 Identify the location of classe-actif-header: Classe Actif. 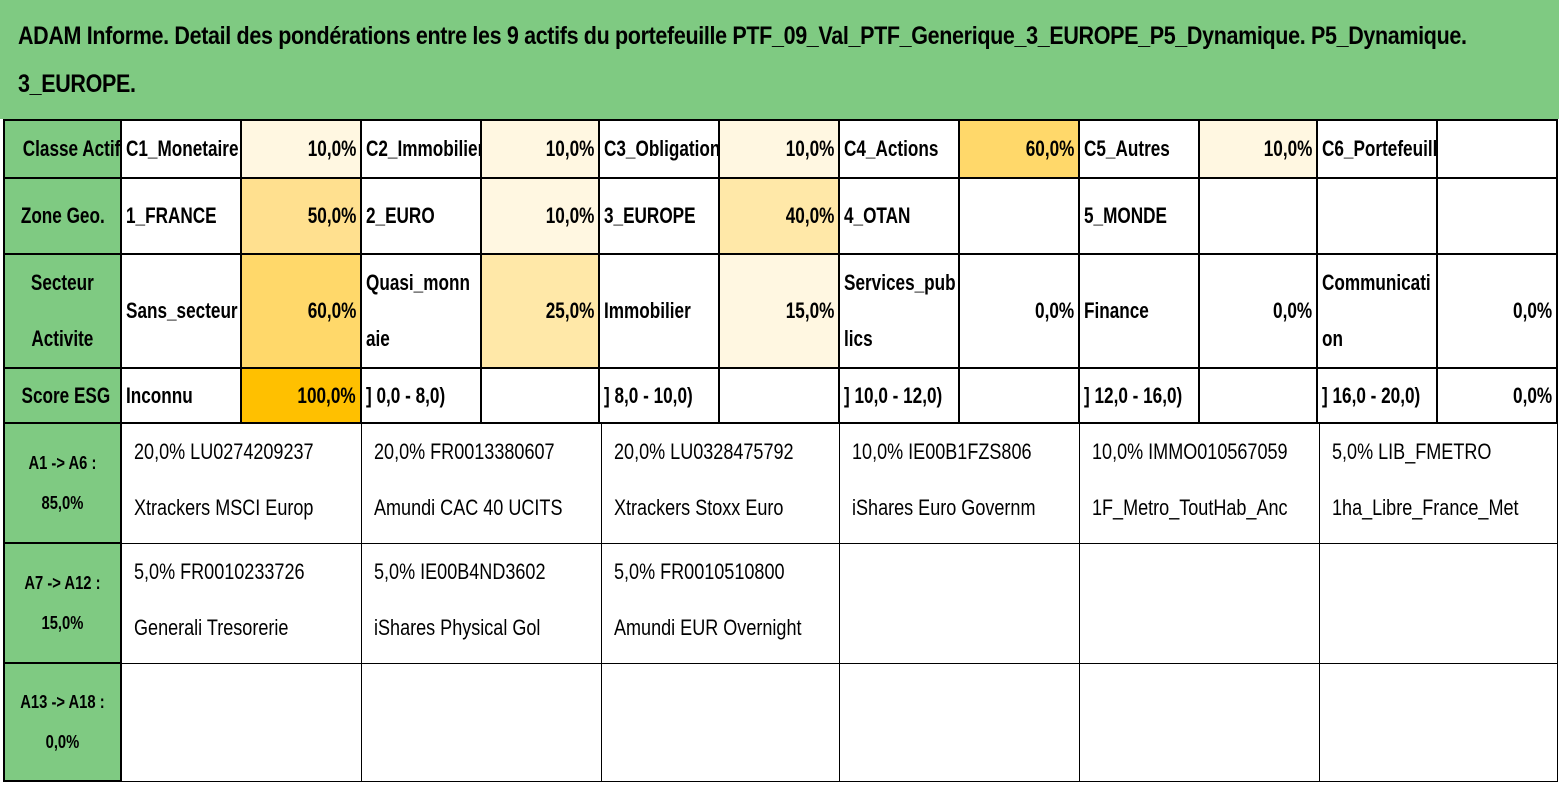
(62, 149).